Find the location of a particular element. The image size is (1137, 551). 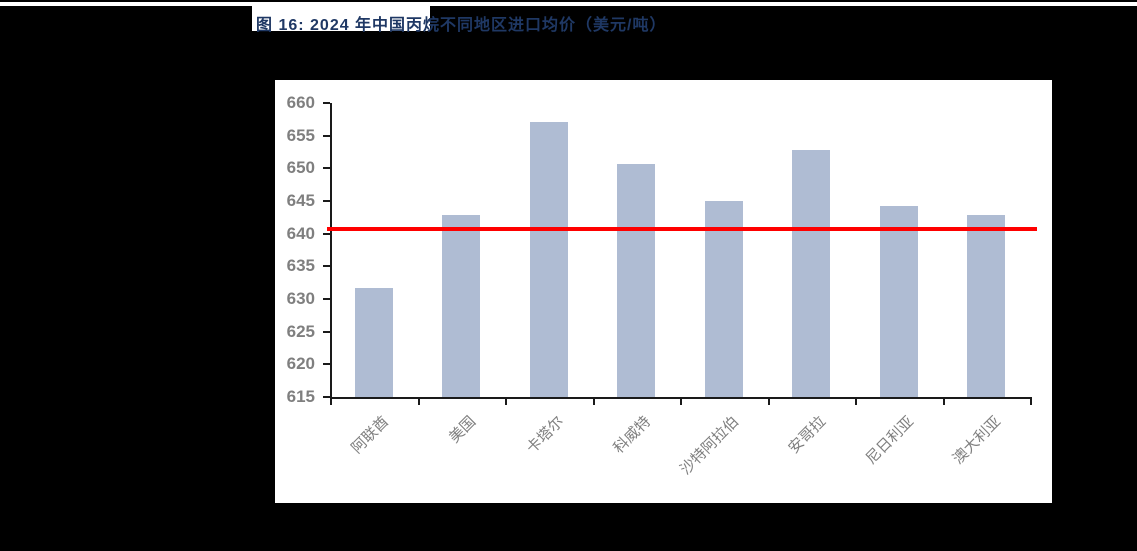

x-axis-label-美国: 美国 is located at coordinates (463, 430).